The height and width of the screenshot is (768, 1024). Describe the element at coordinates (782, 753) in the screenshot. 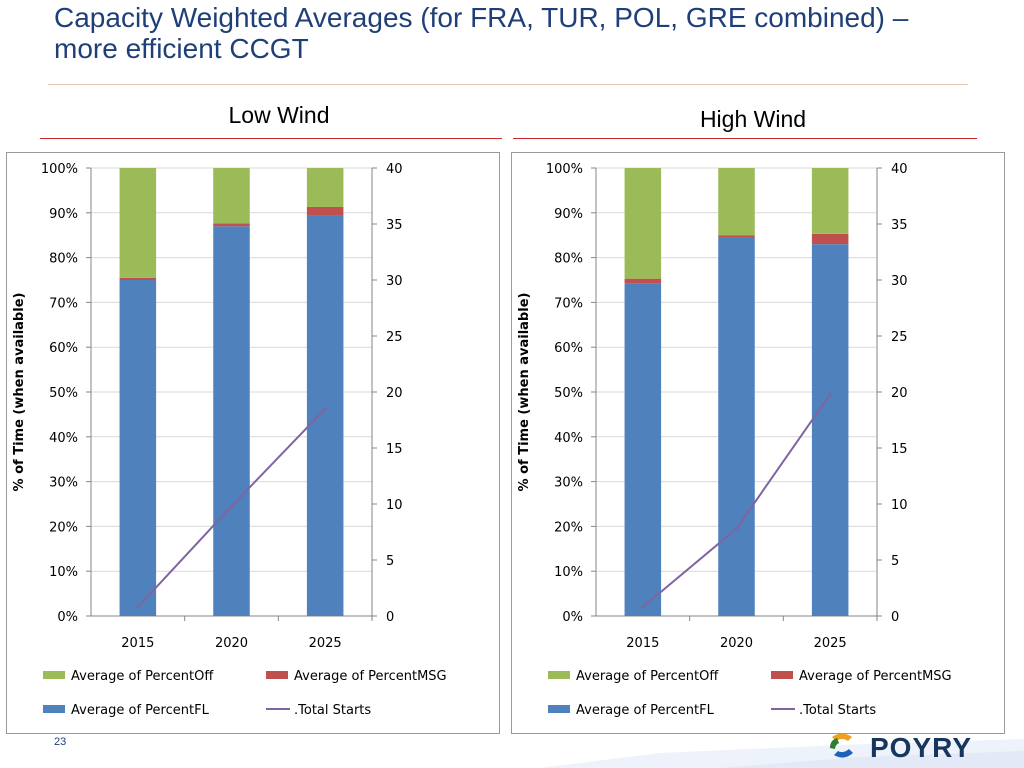

I see `decorative-swoosh` at that location.